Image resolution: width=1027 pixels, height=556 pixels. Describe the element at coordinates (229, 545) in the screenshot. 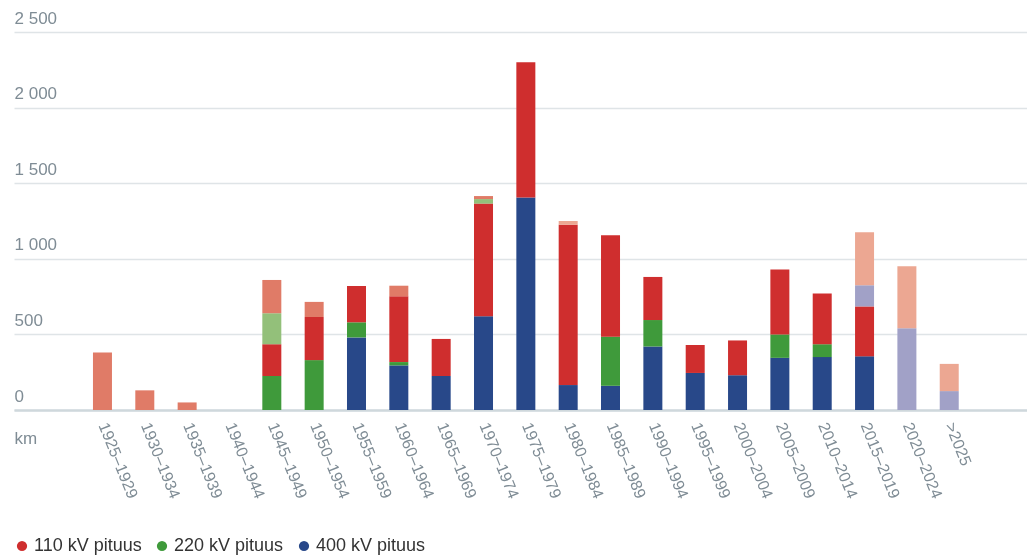

I see `legend-label: 220 kV pituus` at that location.